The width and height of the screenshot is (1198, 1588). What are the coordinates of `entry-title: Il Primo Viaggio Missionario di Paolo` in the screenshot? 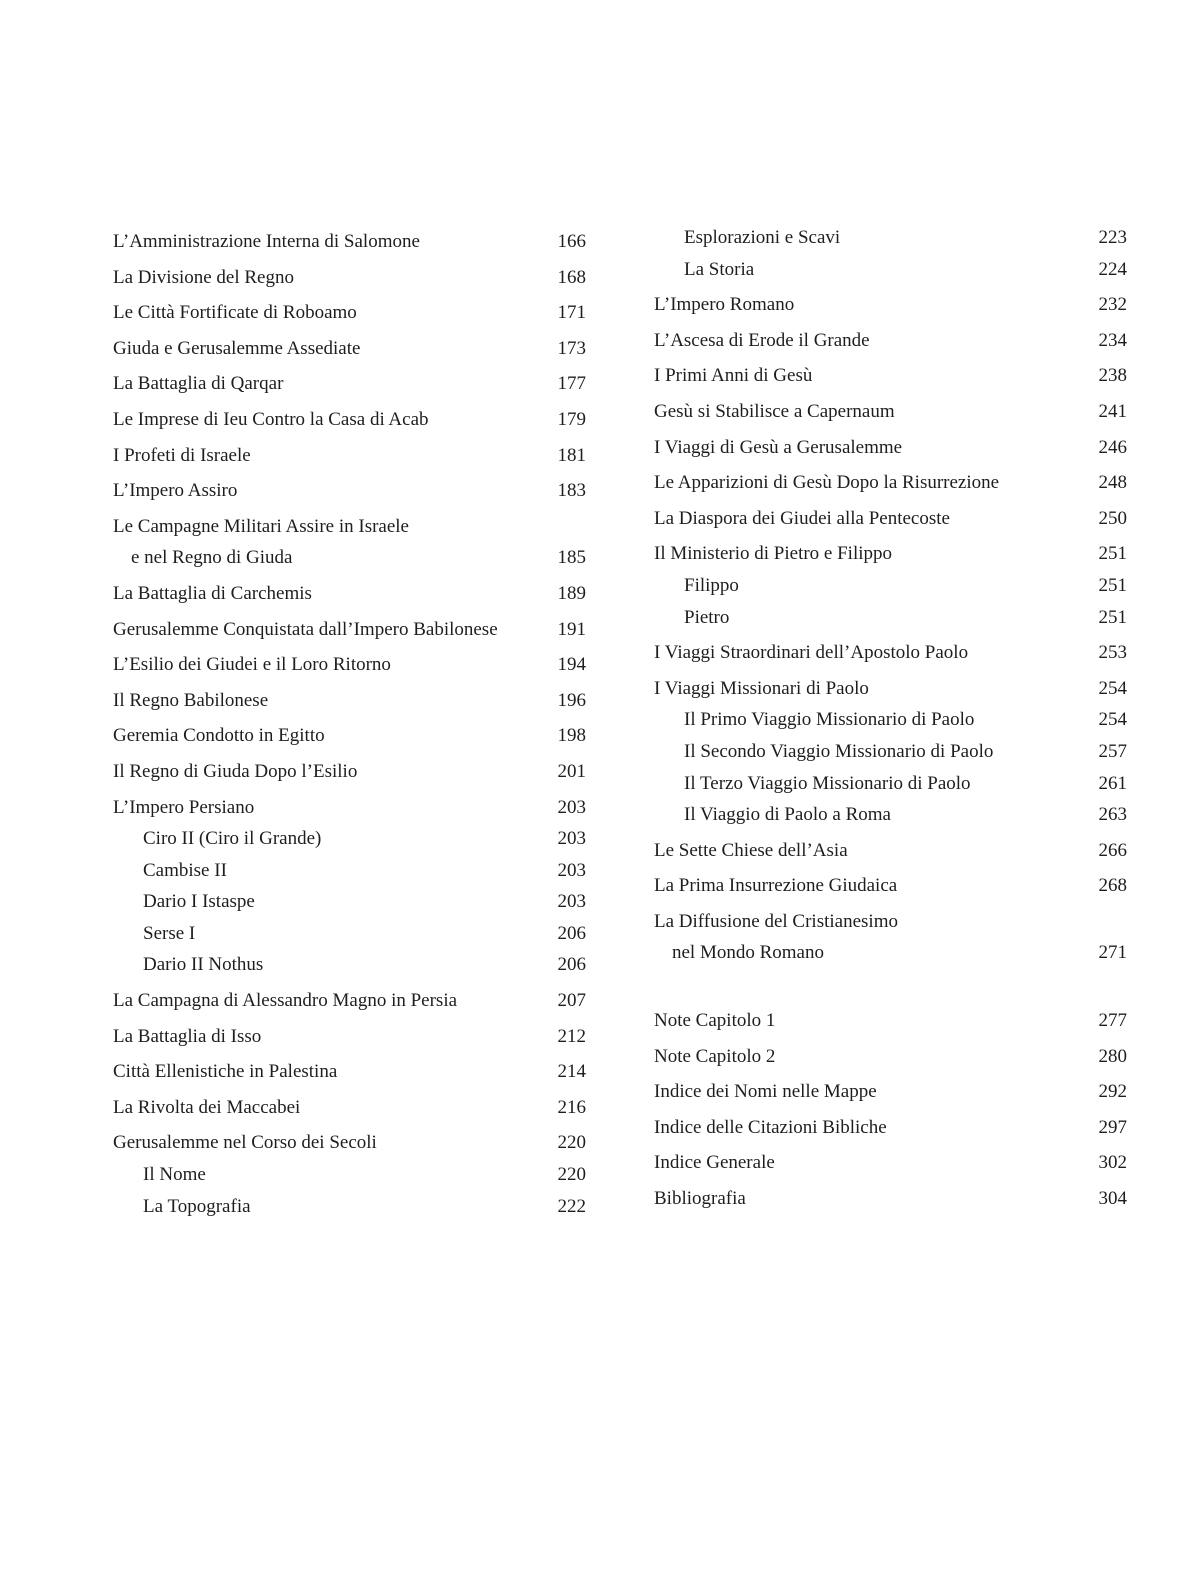 It's located at (829, 720).